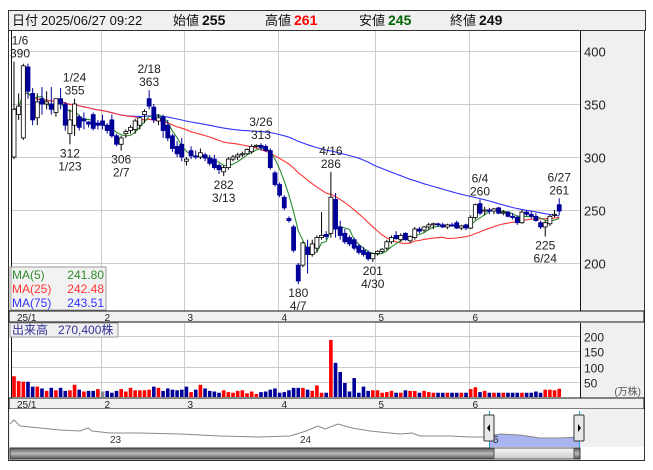  I want to click on high-annotation-date: 1/24, so click(75, 78).